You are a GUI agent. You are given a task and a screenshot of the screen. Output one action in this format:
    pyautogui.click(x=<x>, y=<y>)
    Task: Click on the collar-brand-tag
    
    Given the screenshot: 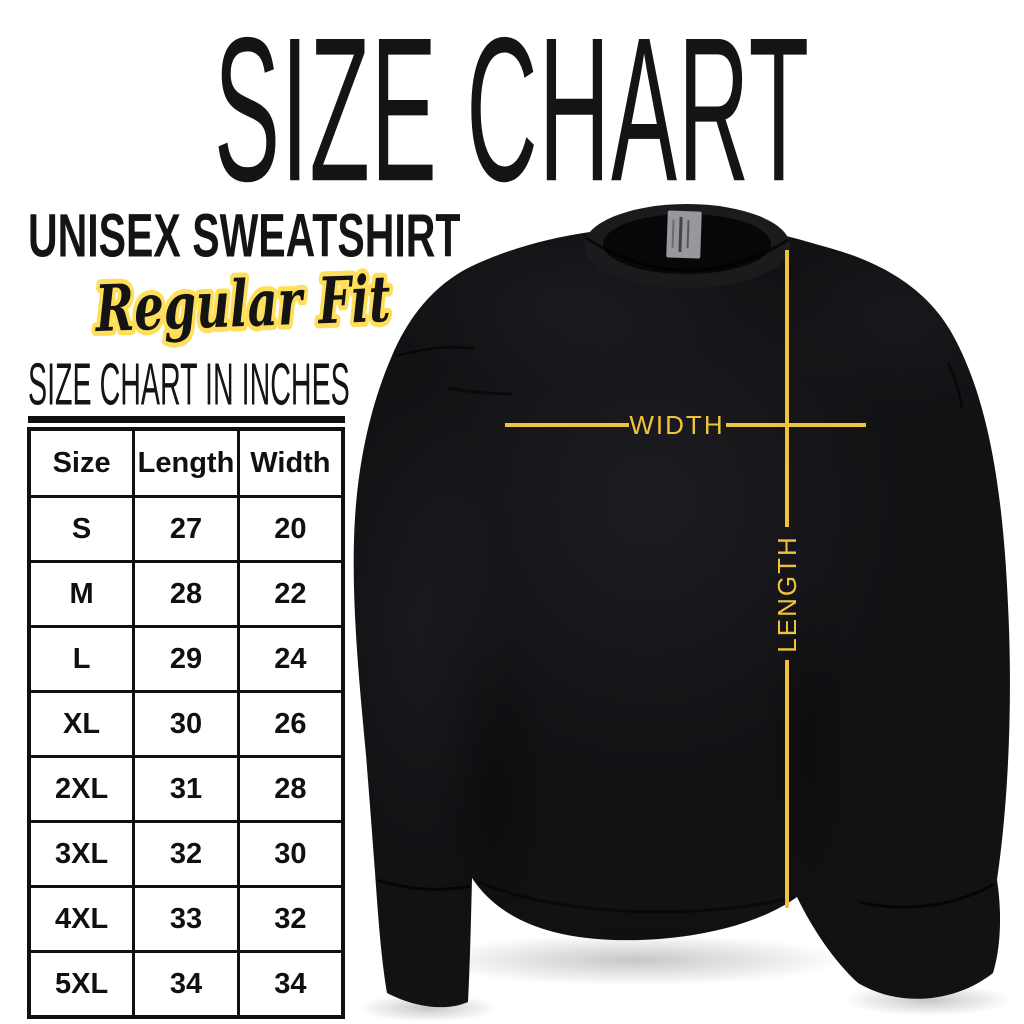 What is the action you would take?
    pyautogui.click(x=684, y=234)
    